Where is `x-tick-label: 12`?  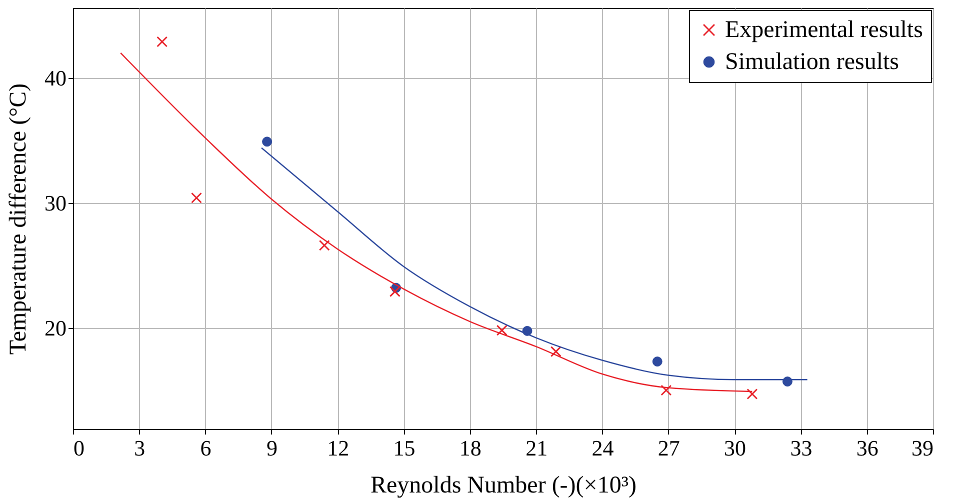
x-tick-label: 12 is located at coordinates (338, 448).